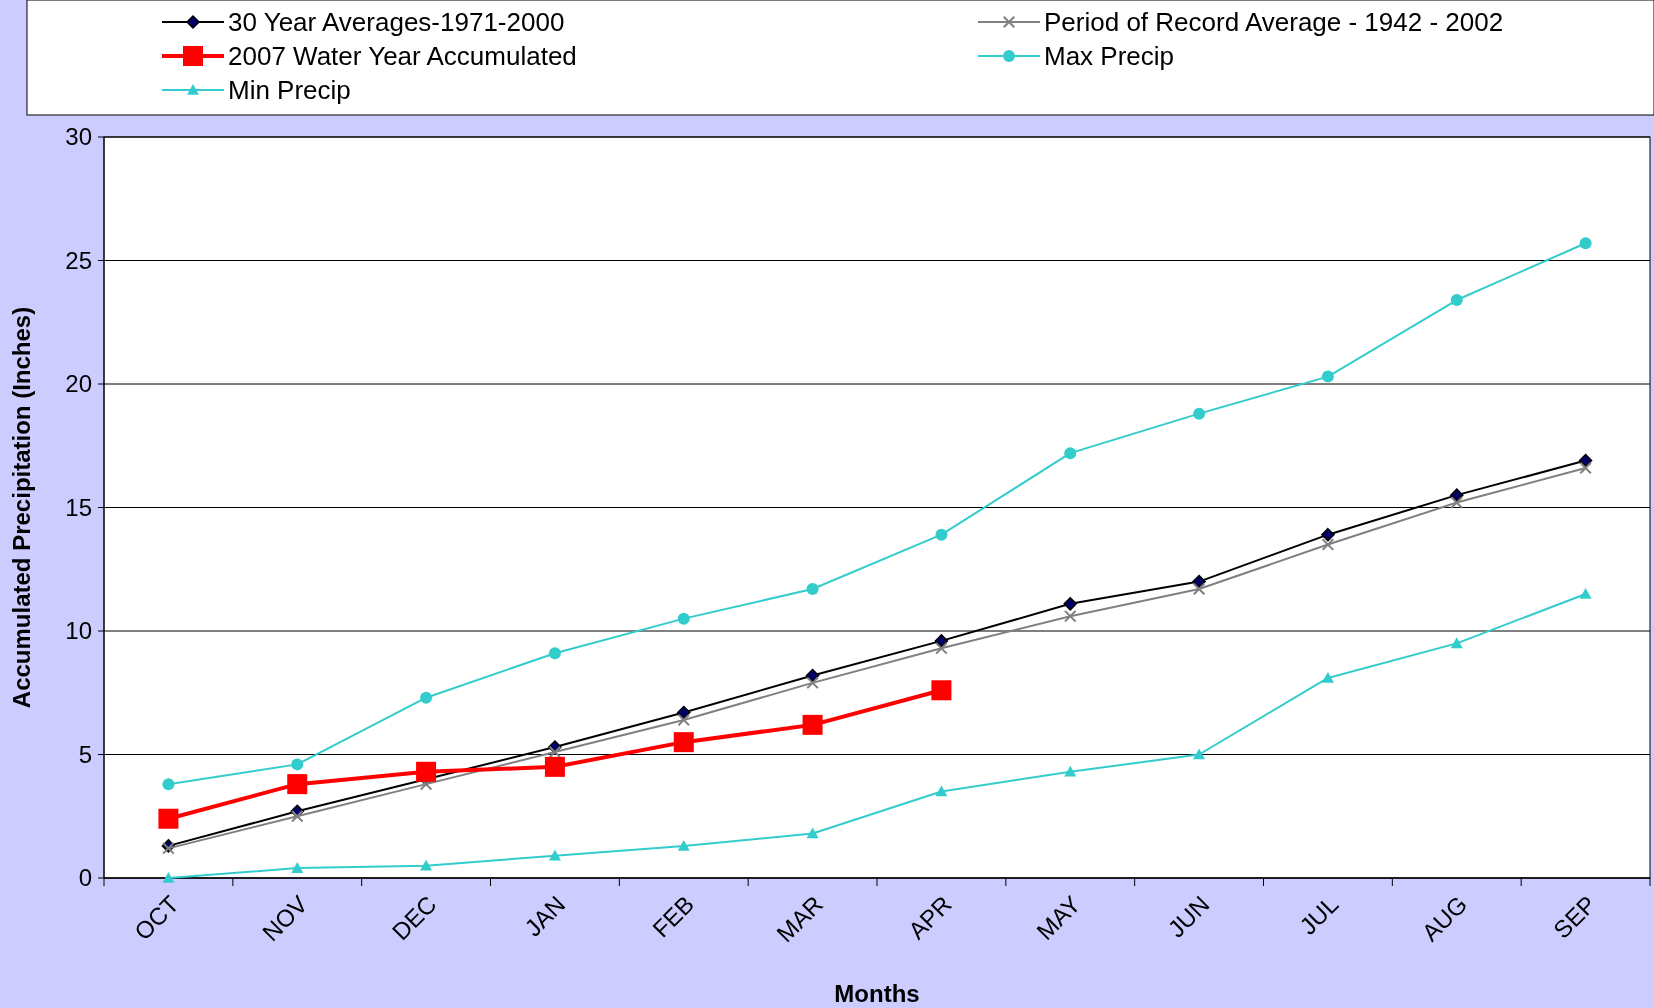  Describe the element at coordinates (1274, 22) in the screenshot. I see `legend-label: Period of Record Average - 1942 - 2002` at that location.